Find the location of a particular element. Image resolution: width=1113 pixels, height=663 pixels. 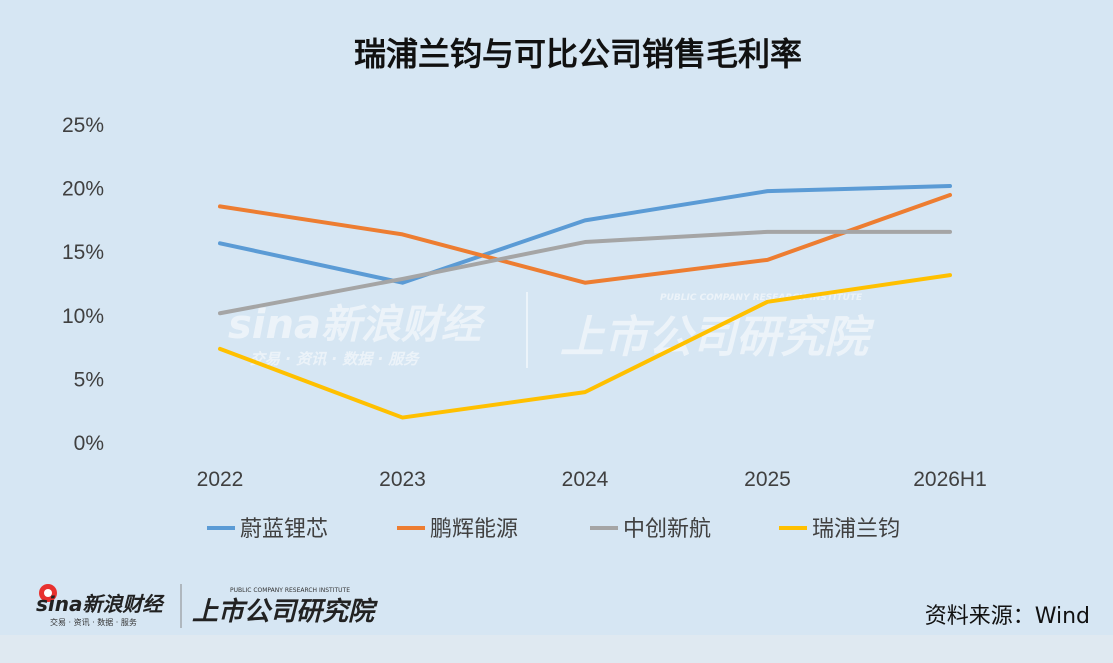

watermark-brand: sina新浪财经 is located at coordinates (357, 325).